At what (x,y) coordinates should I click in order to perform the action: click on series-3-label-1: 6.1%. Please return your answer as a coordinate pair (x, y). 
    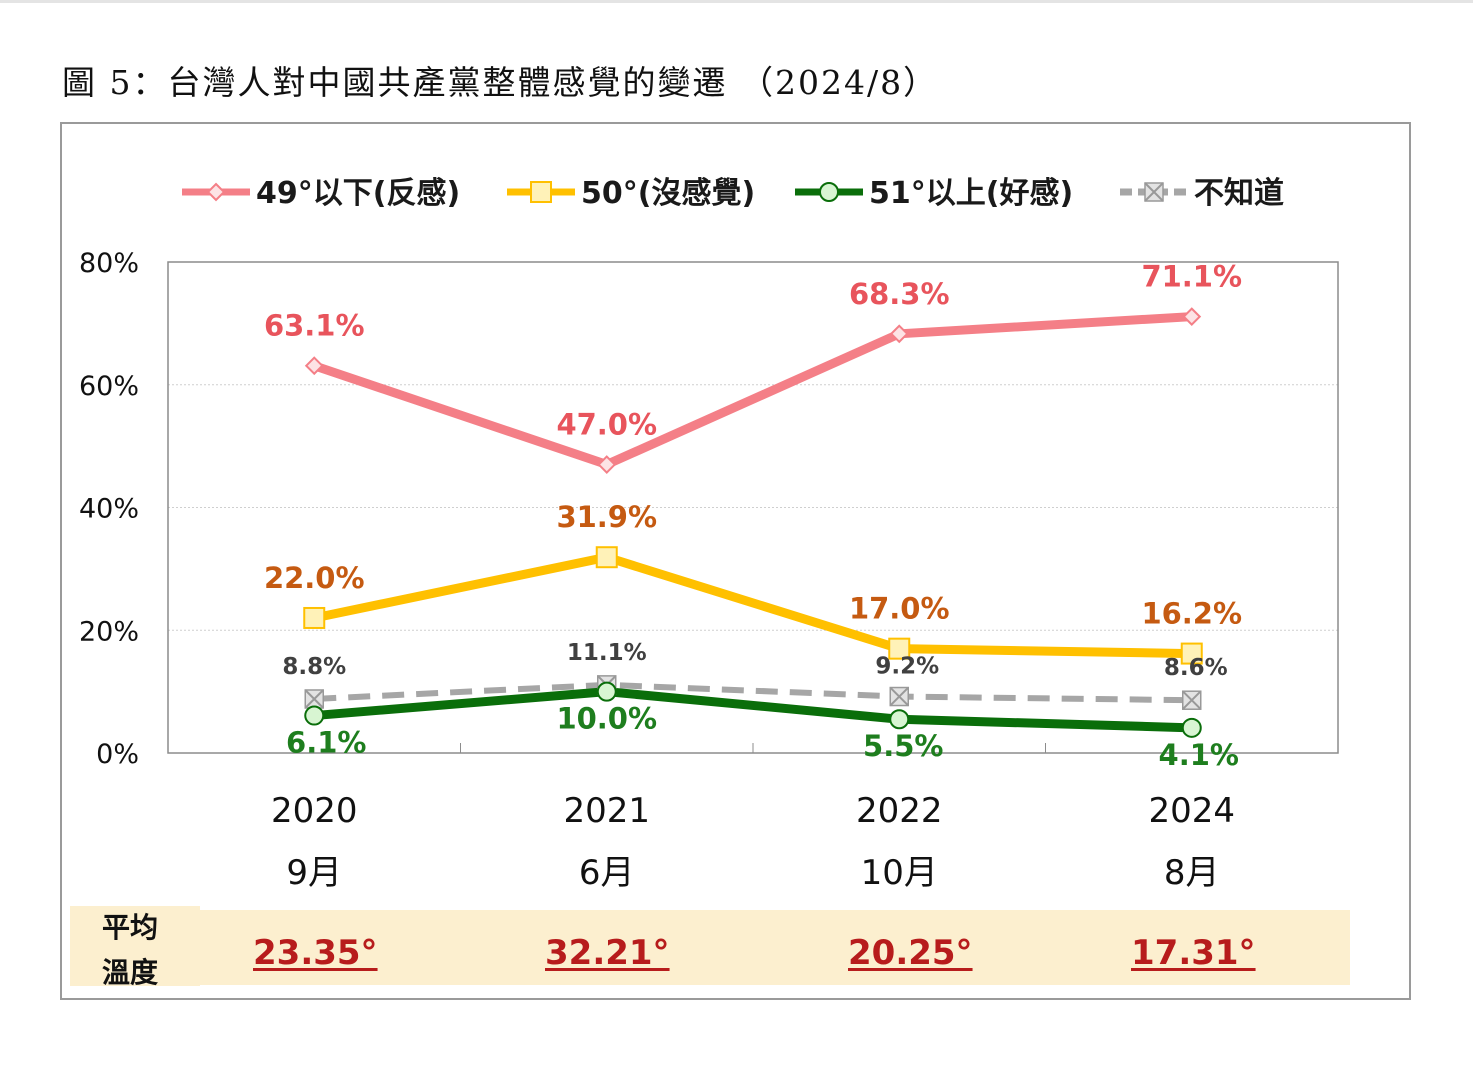
    Looking at the image, I should click on (326, 743).